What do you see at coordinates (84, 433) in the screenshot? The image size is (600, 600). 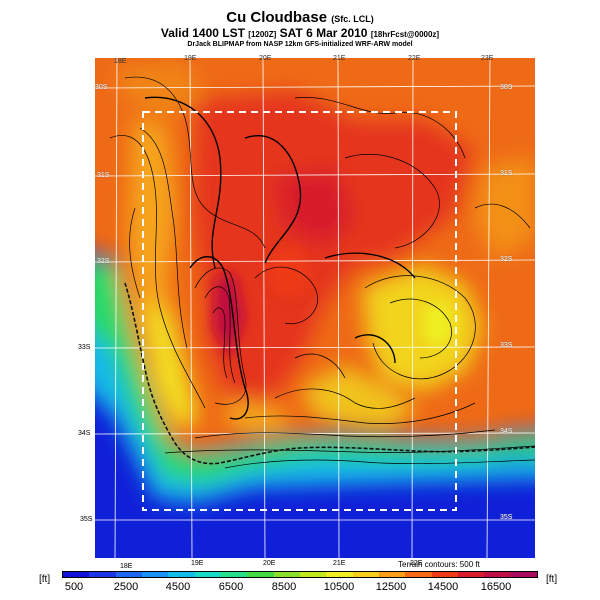 I see `lat-label-left-34s: 34S` at bounding box center [84, 433].